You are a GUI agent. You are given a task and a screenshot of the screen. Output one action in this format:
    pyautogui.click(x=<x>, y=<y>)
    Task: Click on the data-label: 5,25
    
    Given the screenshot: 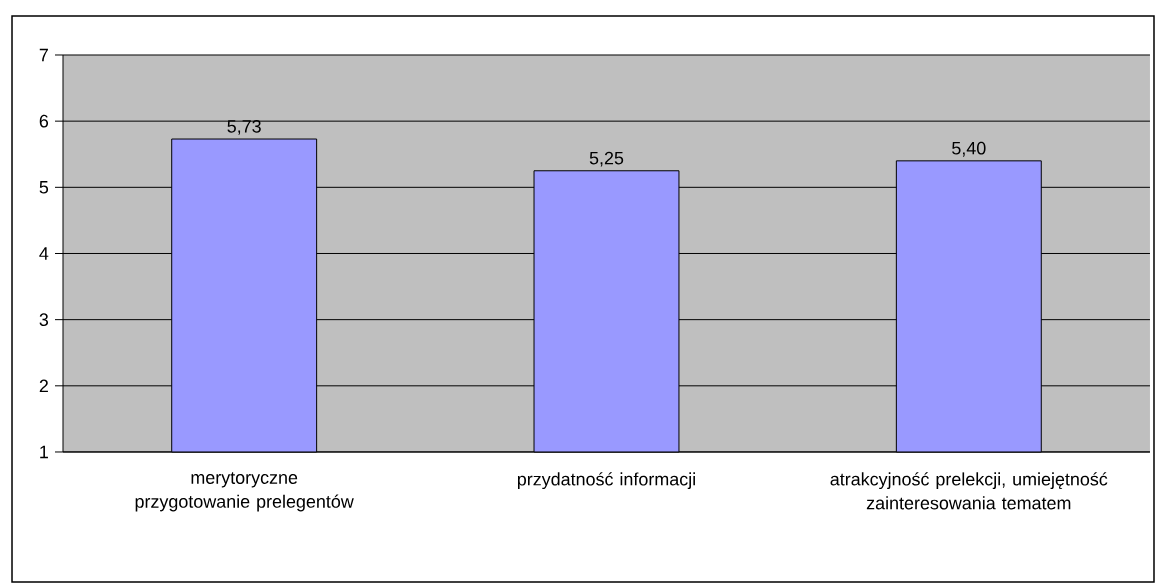 What is the action you would take?
    pyautogui.click(x=606, y=159)
    